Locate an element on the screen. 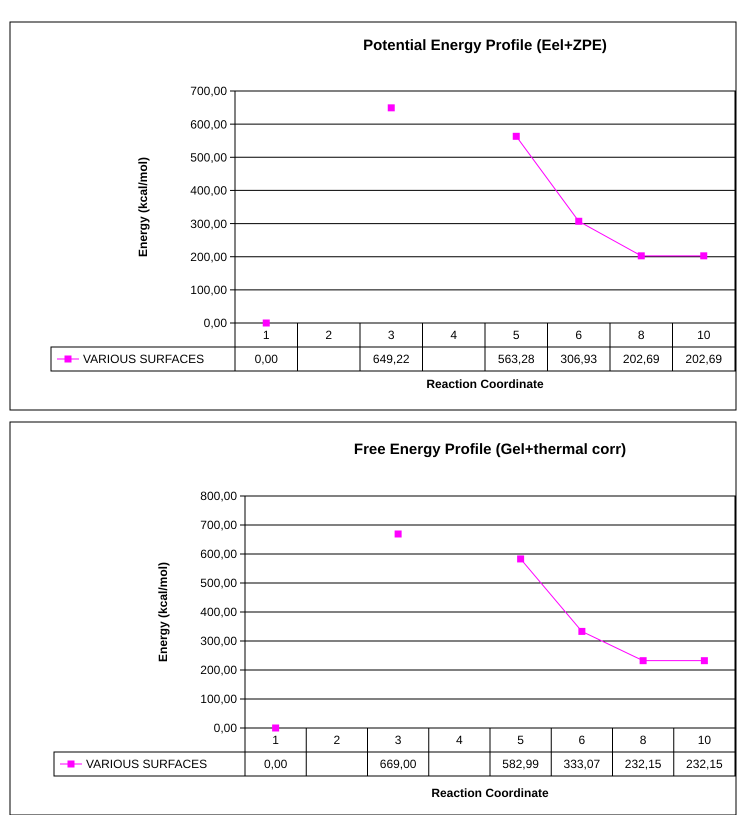  chart-title: Potential Energy Profile (Eel+ZPE) is located at coordinates (485, 45).